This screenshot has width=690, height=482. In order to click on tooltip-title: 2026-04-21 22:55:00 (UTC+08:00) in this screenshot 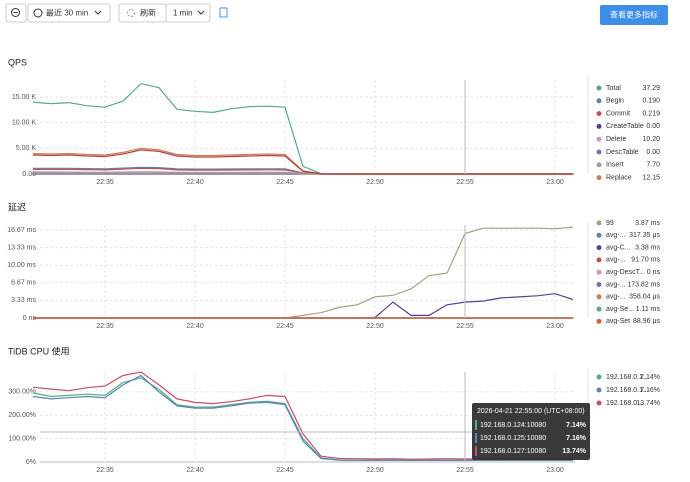, I will do `click(531, 411)`.